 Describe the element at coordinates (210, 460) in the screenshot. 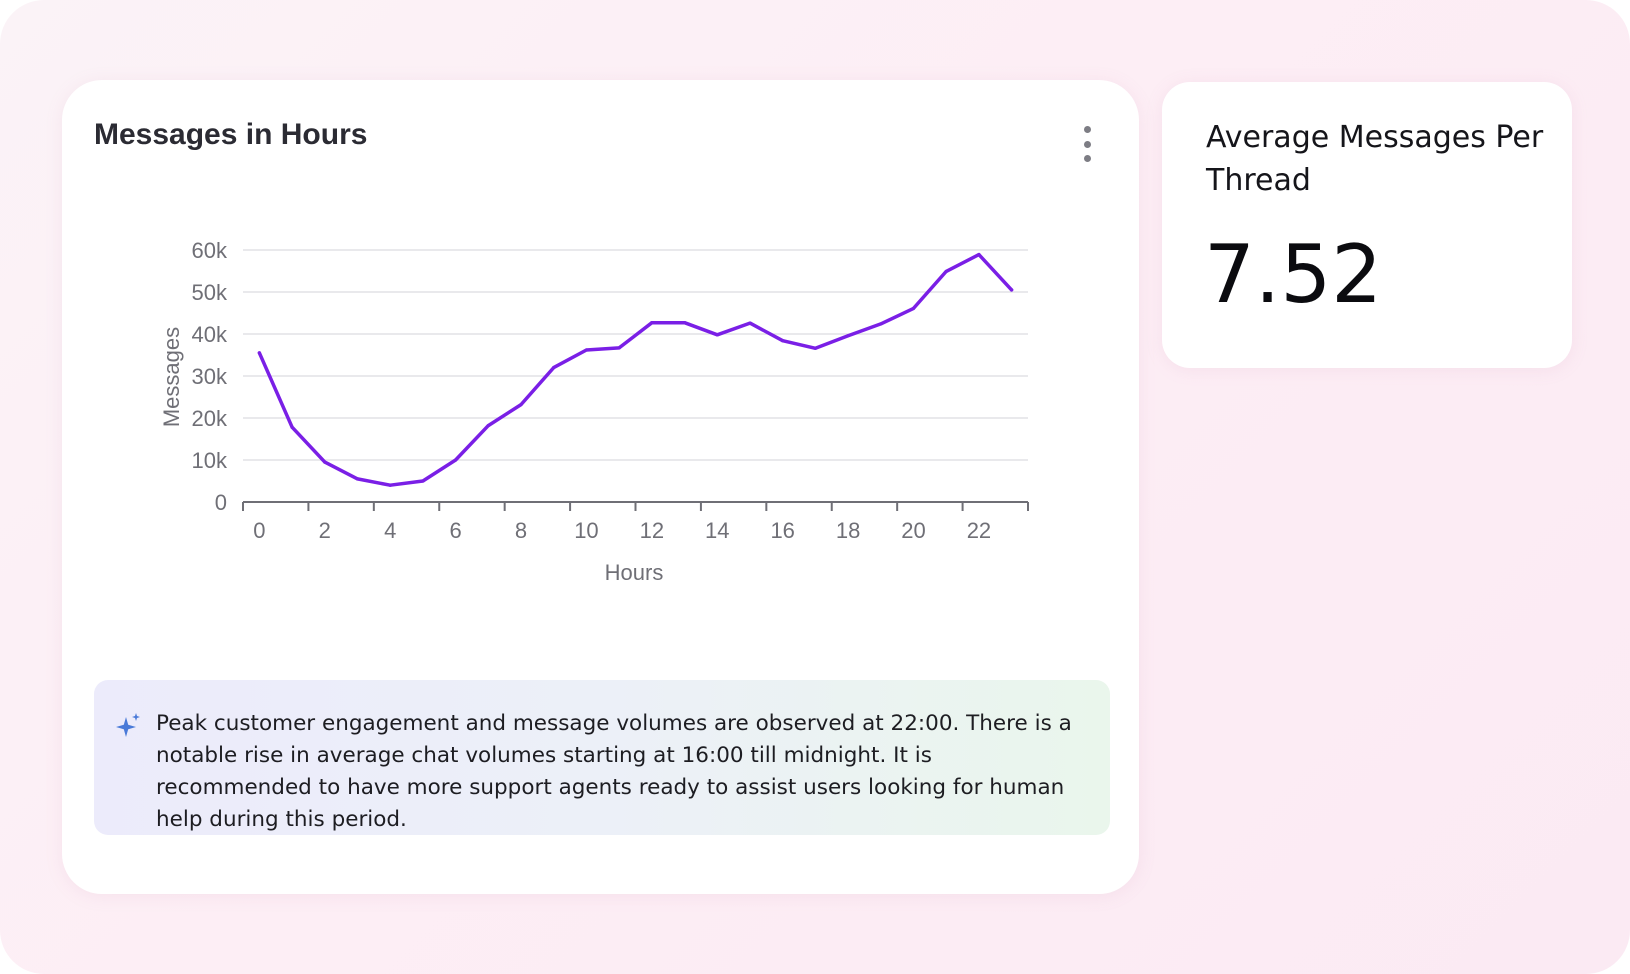

I see `y-tick-label: 10k` at that location.